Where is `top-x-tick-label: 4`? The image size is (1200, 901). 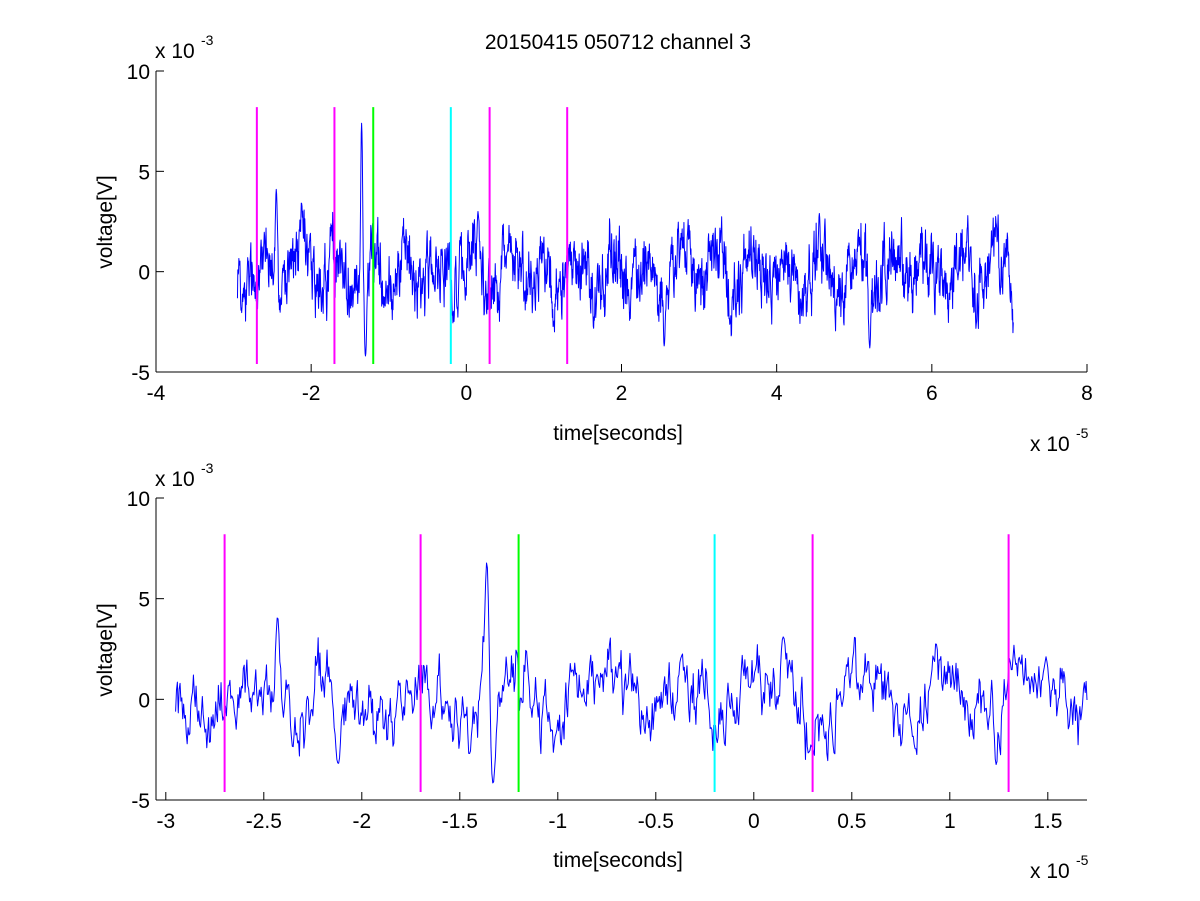
top-x-tick-label: 4 is located at coordinates (777, 393).